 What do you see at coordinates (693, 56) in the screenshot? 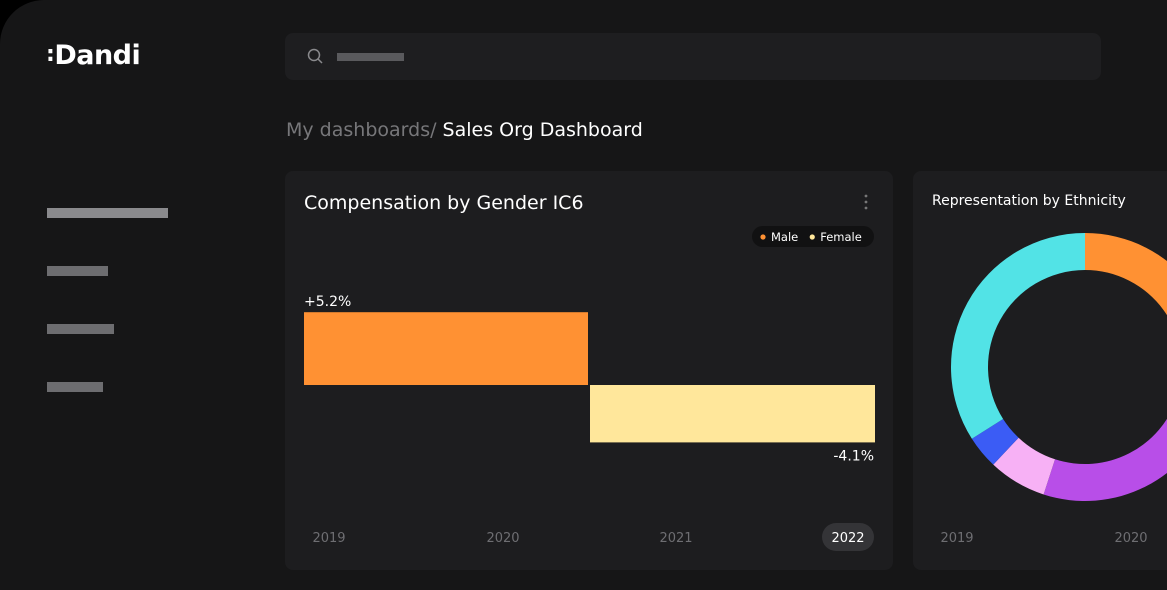
I see `search-box` at bounding box center [693, 56].